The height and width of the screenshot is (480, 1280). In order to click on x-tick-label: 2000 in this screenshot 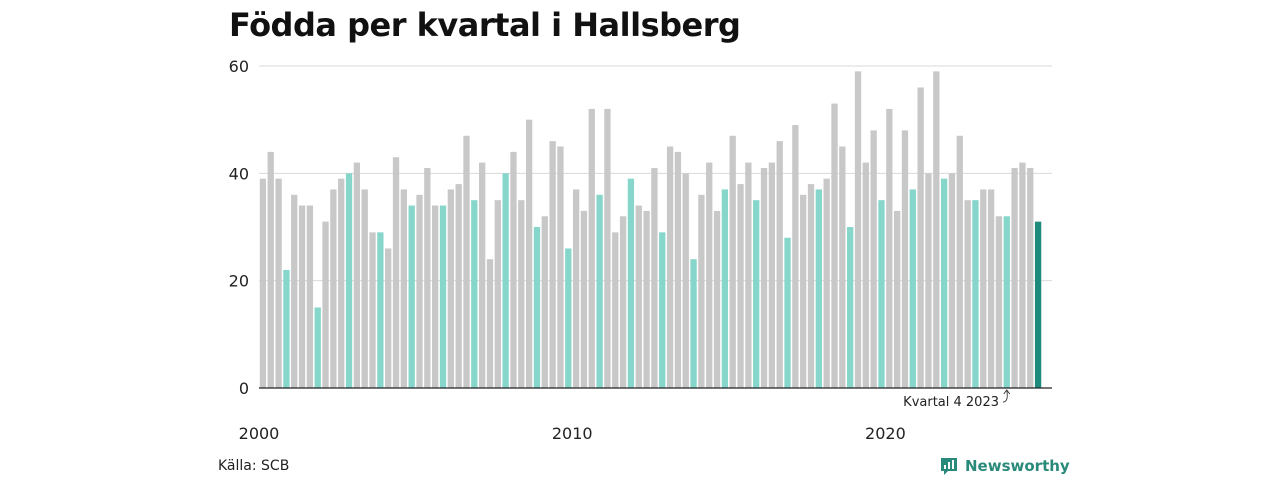, I will do `click(259, 433)`.